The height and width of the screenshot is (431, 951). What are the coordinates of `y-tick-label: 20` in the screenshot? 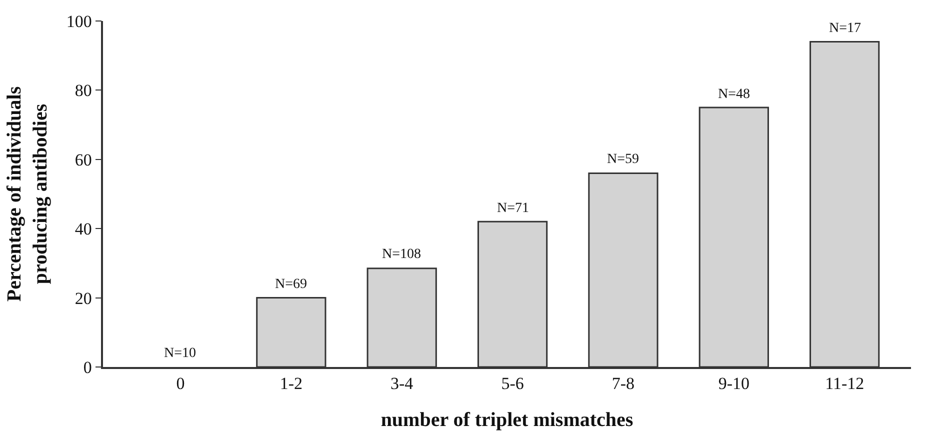 It's located at (83, 298).